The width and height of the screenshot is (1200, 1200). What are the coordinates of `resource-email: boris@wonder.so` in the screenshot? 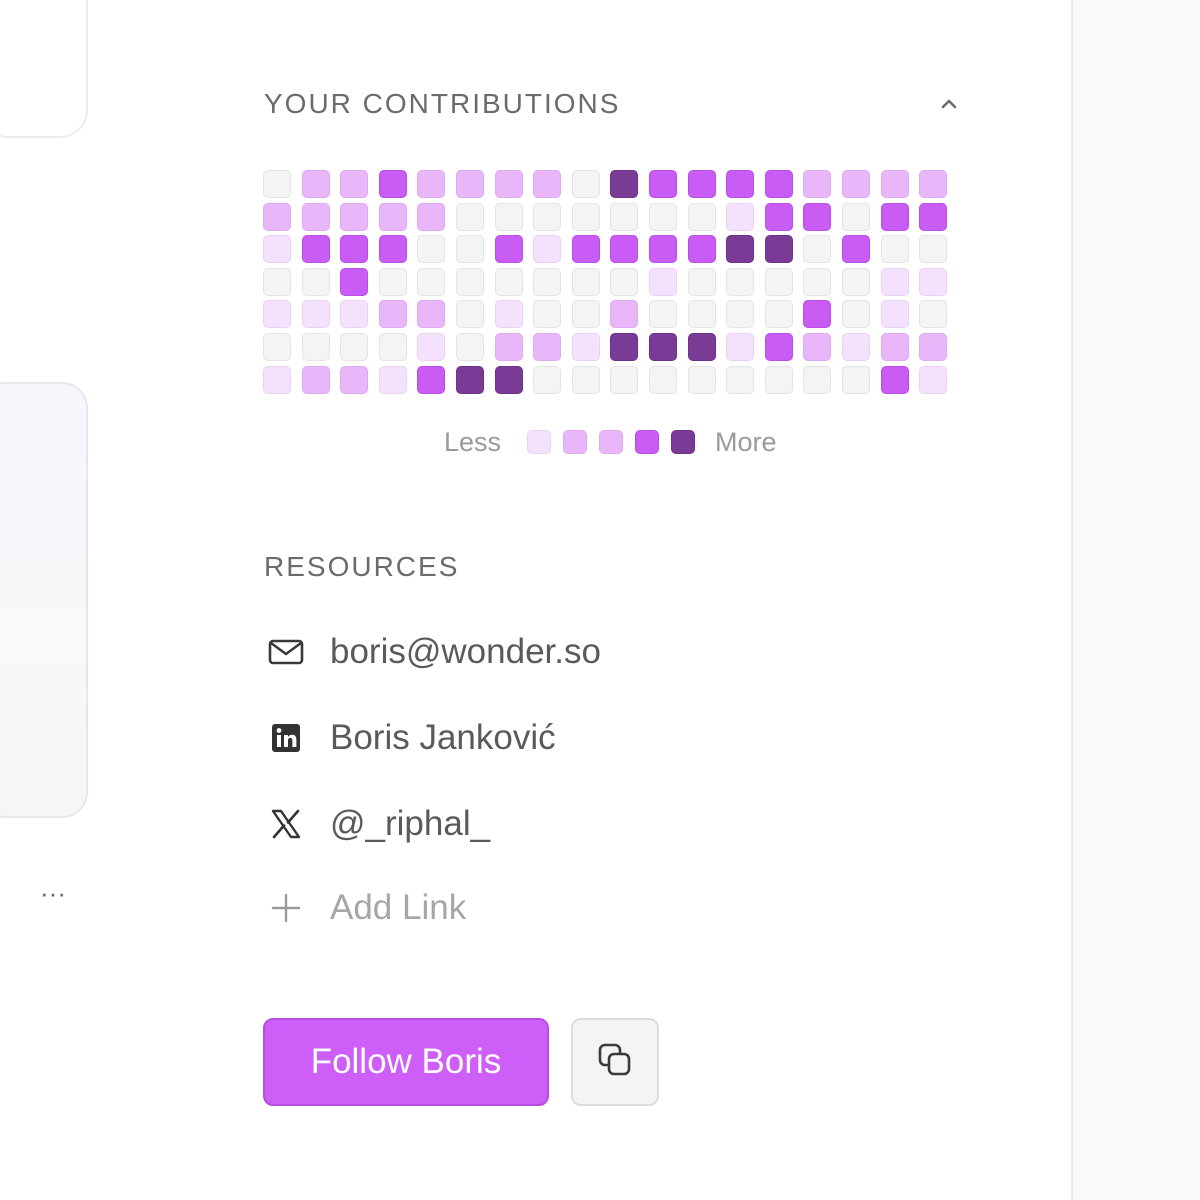 It's located at (432, 652).